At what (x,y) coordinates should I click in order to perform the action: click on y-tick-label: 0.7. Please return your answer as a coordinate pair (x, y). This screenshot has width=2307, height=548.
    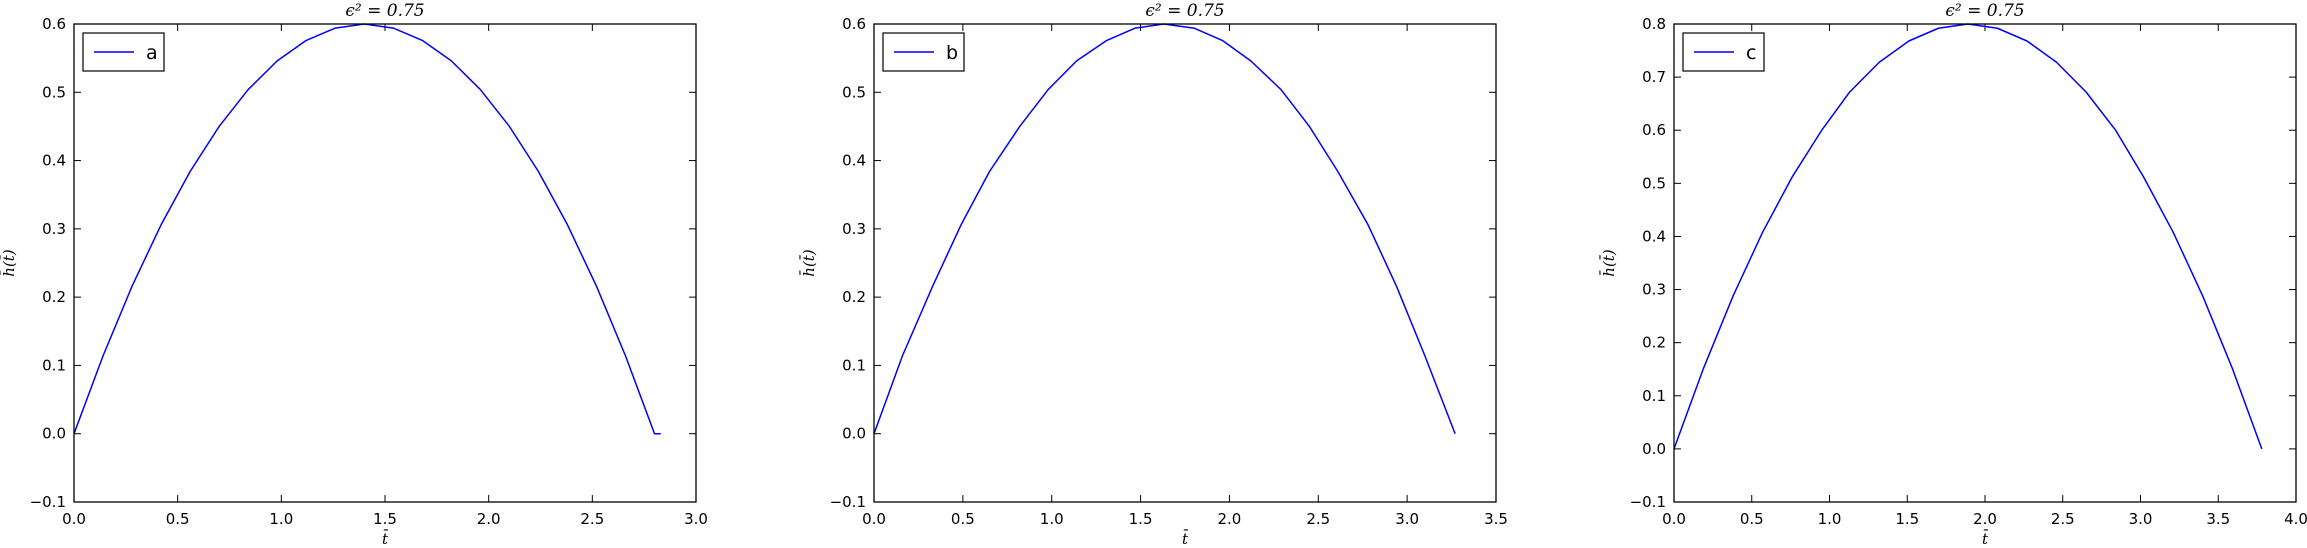
    Looking at the image, I should click on (1654, 77).